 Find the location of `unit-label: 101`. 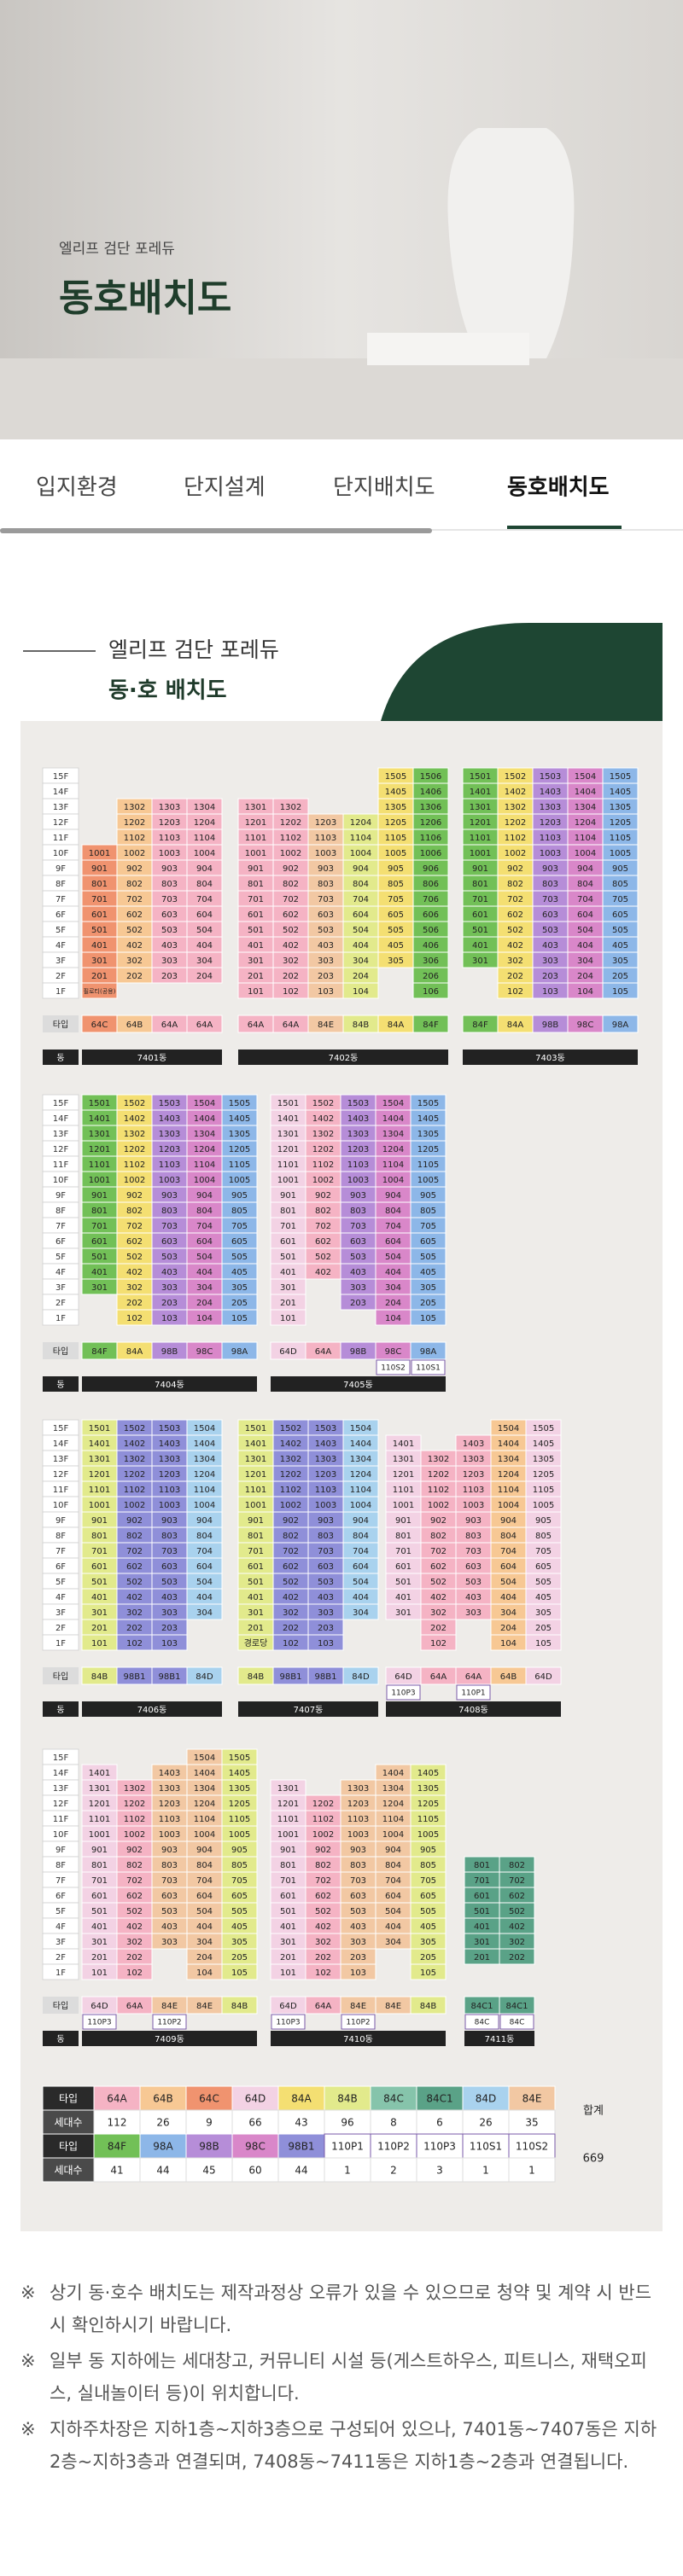

unit-label: 101 is located at coordinates (288, 1973).